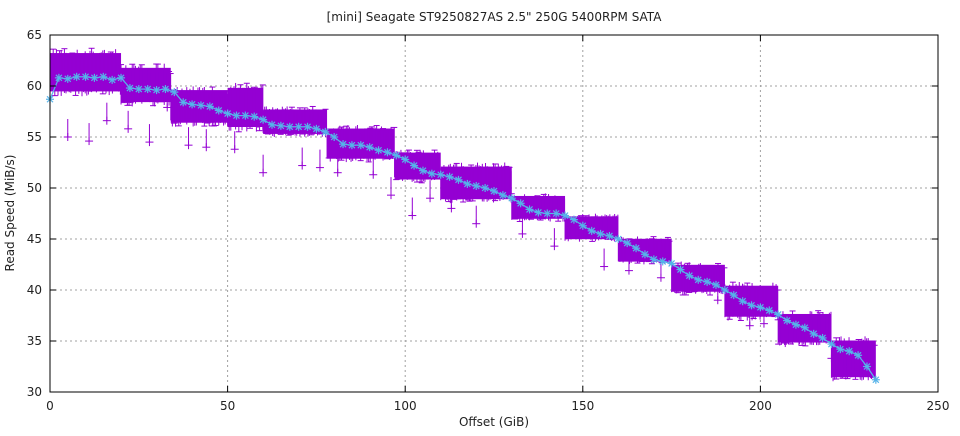  I want to click on x-axis-label: Offset (GiB), so click(494, 422).